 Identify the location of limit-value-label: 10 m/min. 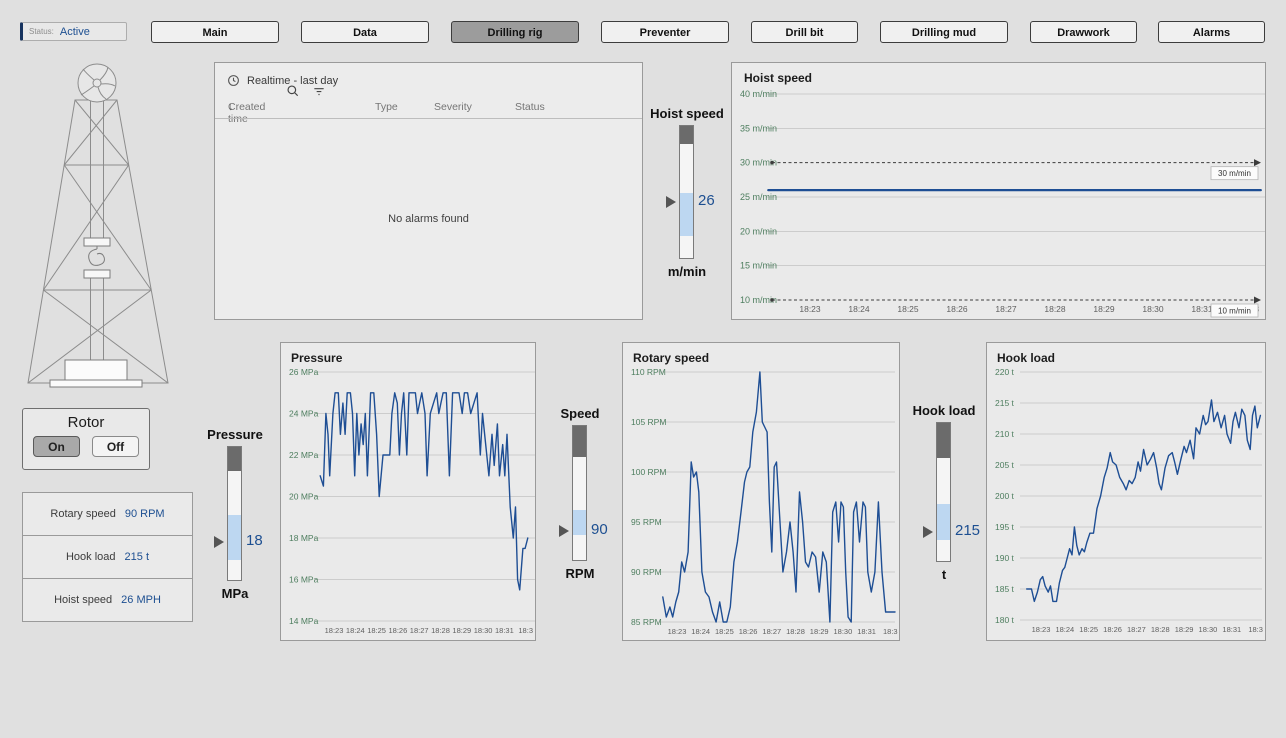
(1234, 311).